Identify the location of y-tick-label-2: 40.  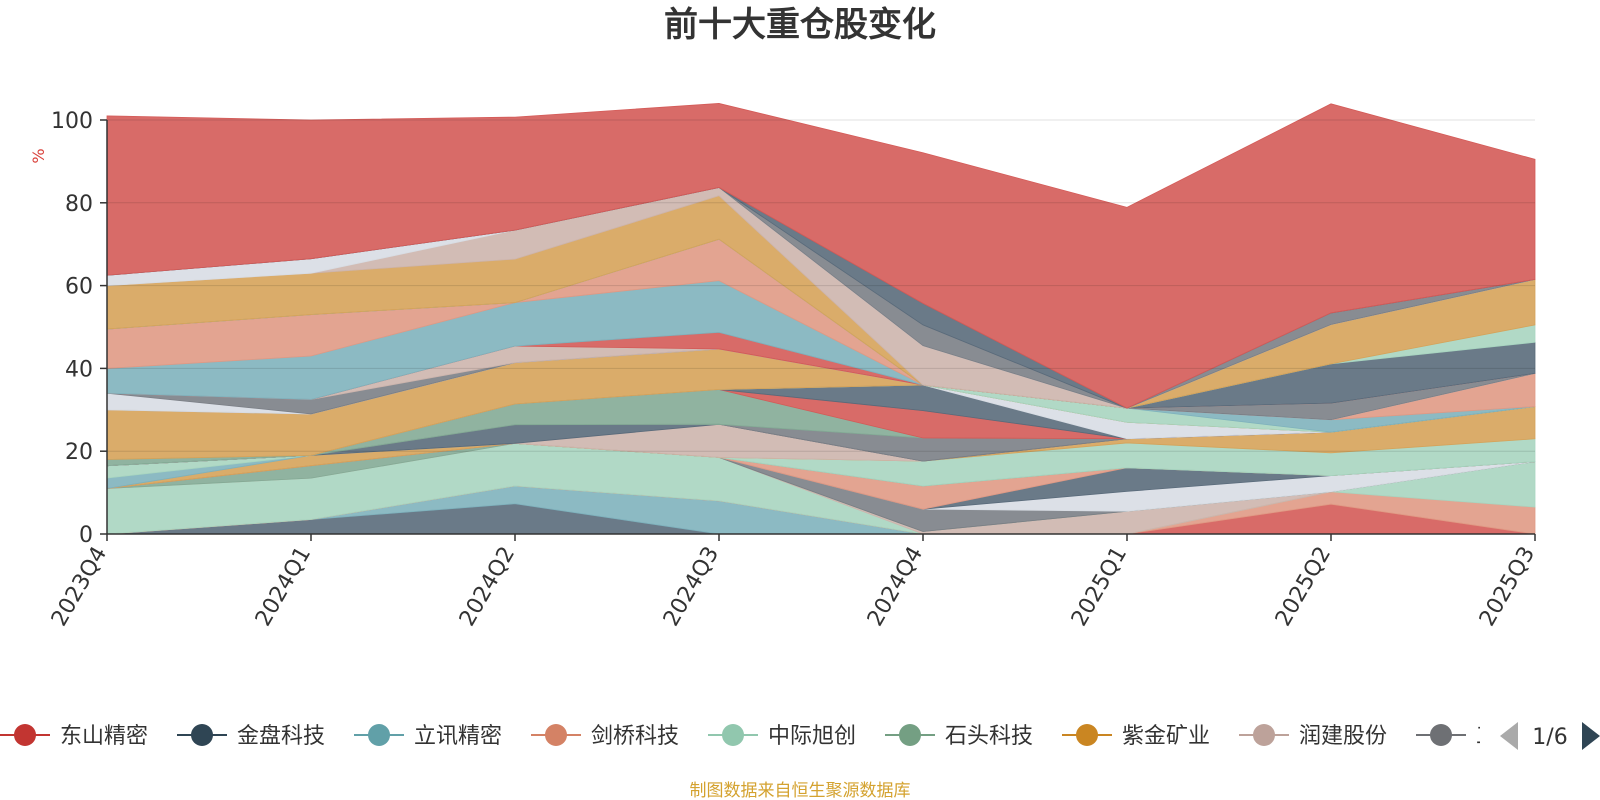
(79, 369).